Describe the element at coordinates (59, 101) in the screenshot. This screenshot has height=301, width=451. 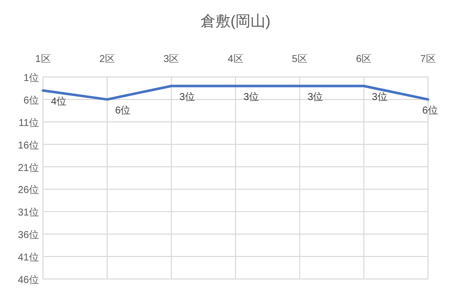
I see `data-label: 4位` at that location.